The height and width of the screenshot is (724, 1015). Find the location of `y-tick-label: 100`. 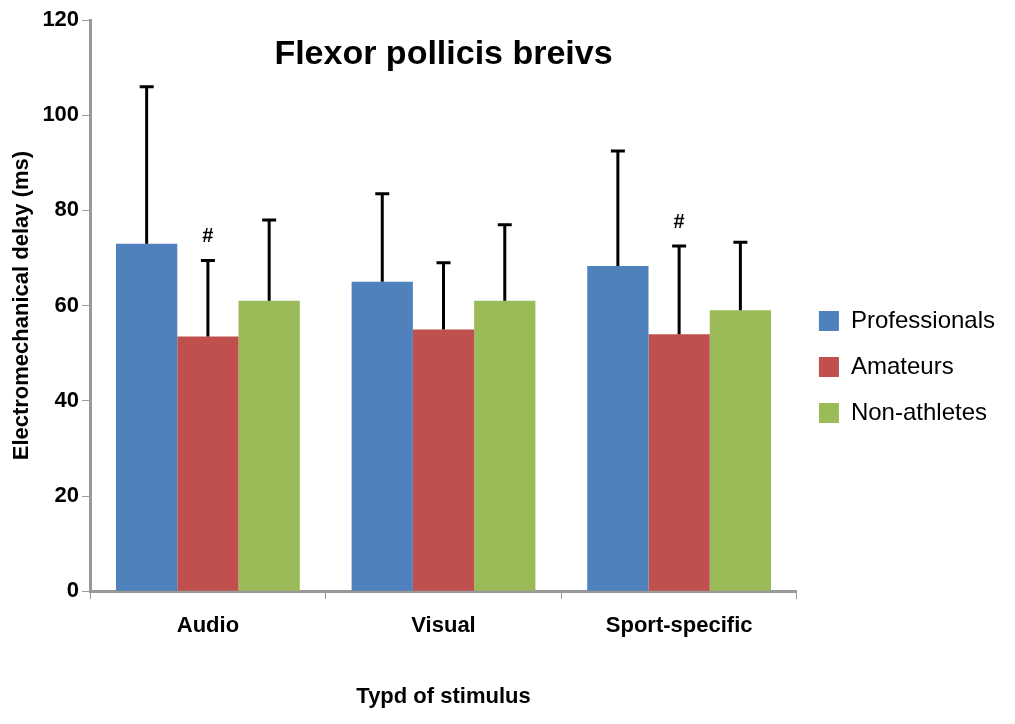

y-tick-label: 100 is located at coordinates (61, 114).